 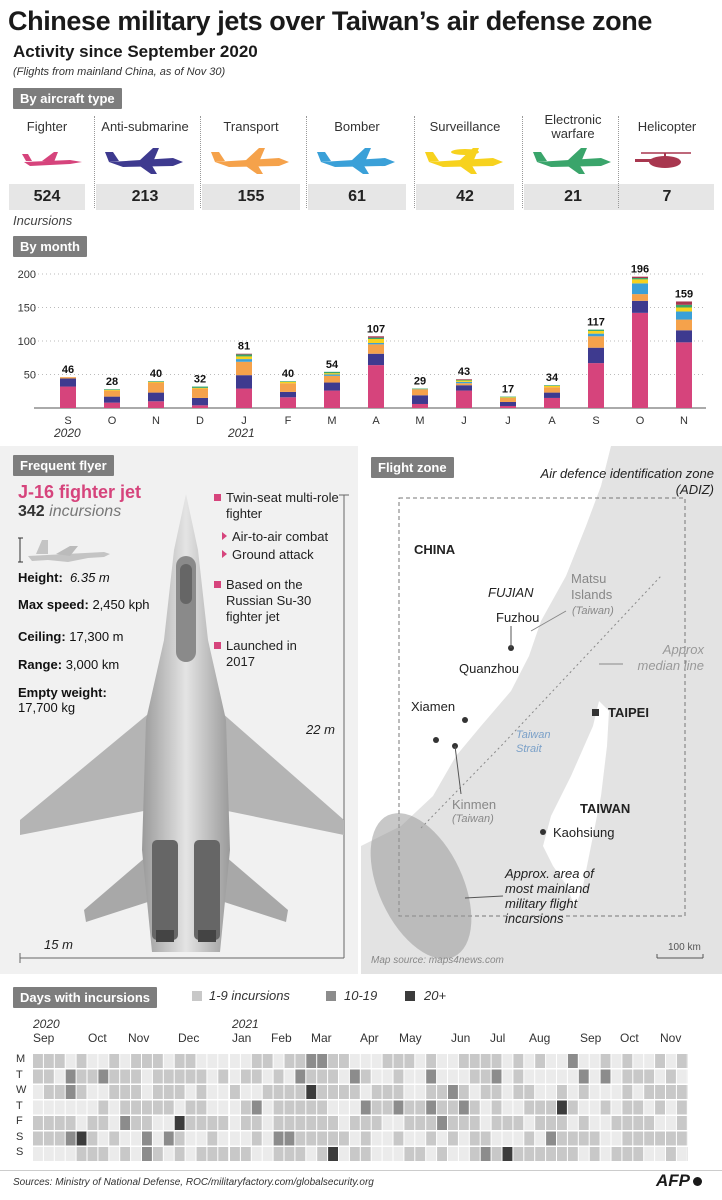 I want to click on map-source: Map source: maps4news.com, so click(x=437, y=960).